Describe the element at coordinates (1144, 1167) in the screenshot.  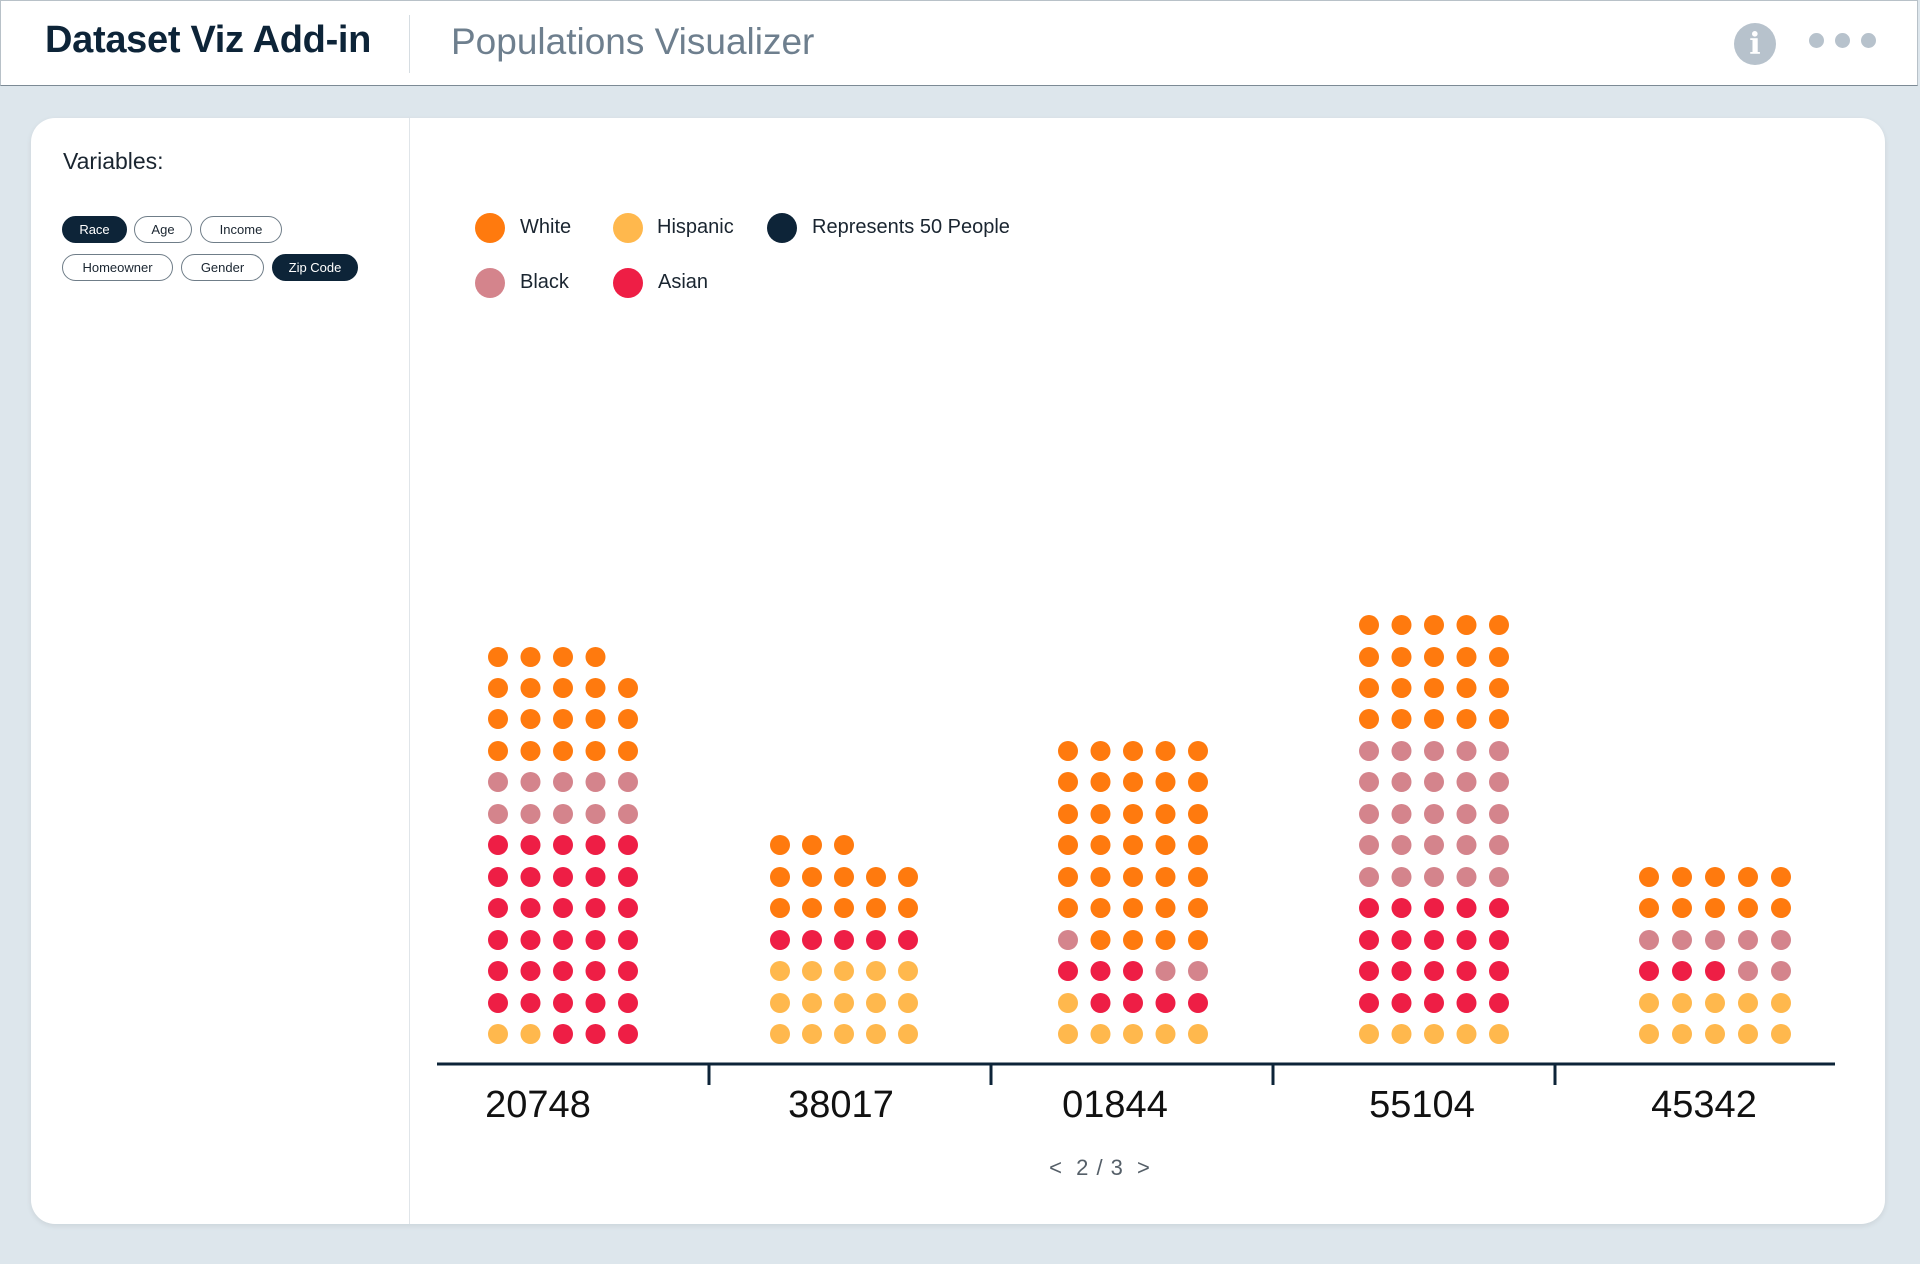
I see `pager-next-button: >` at that location.